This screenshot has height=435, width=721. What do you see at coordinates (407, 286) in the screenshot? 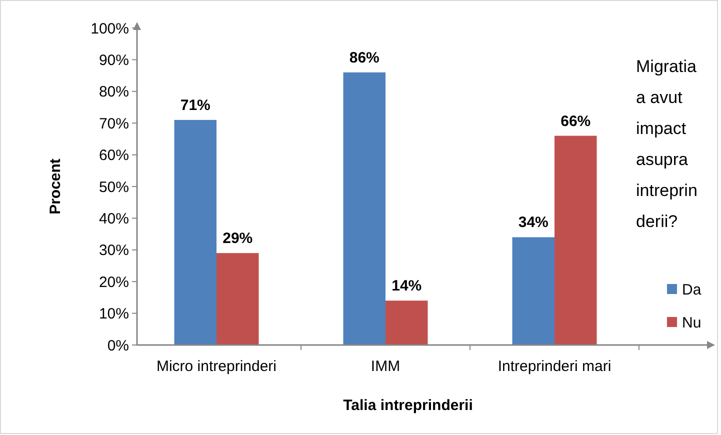
I see `data-label: 14%` at bounding box center [407, 286].